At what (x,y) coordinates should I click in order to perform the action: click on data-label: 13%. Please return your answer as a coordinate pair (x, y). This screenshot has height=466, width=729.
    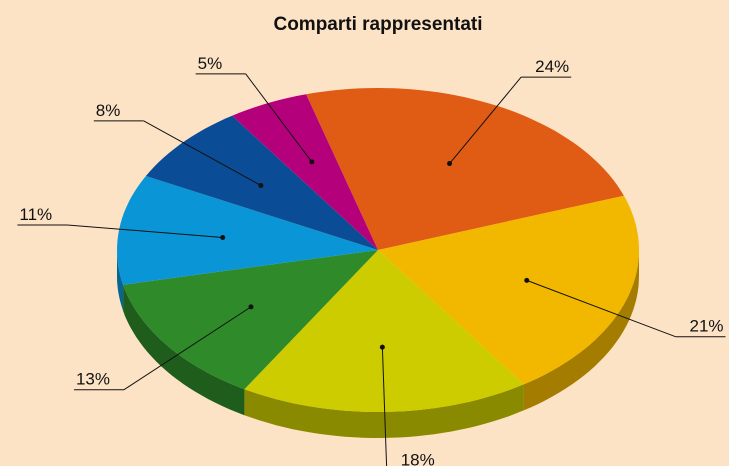
    Looking at the image, I should click on (93, 379).